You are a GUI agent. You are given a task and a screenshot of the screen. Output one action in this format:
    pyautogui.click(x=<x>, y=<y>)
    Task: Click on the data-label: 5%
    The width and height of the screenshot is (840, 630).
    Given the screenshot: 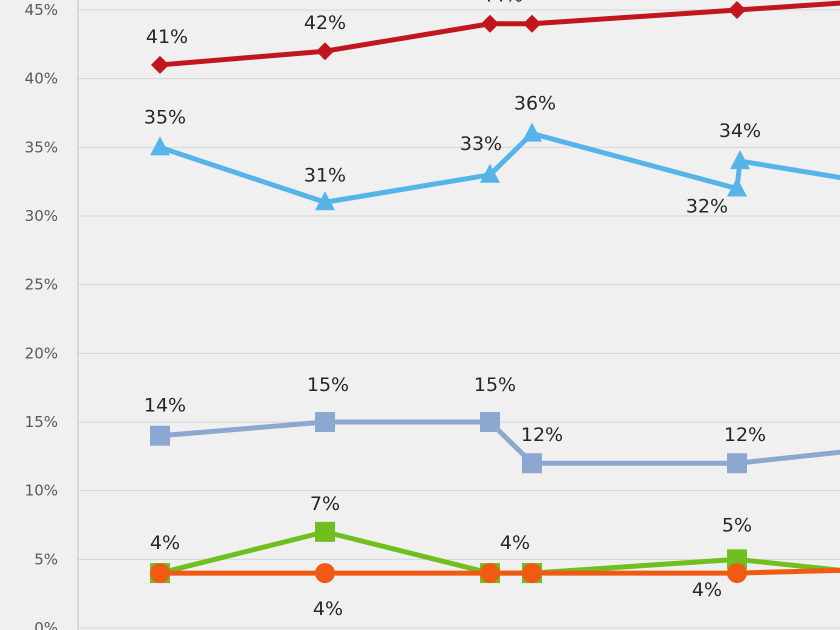 What is the action you would take?
    pyautogui.click(x=737, y=525)
    